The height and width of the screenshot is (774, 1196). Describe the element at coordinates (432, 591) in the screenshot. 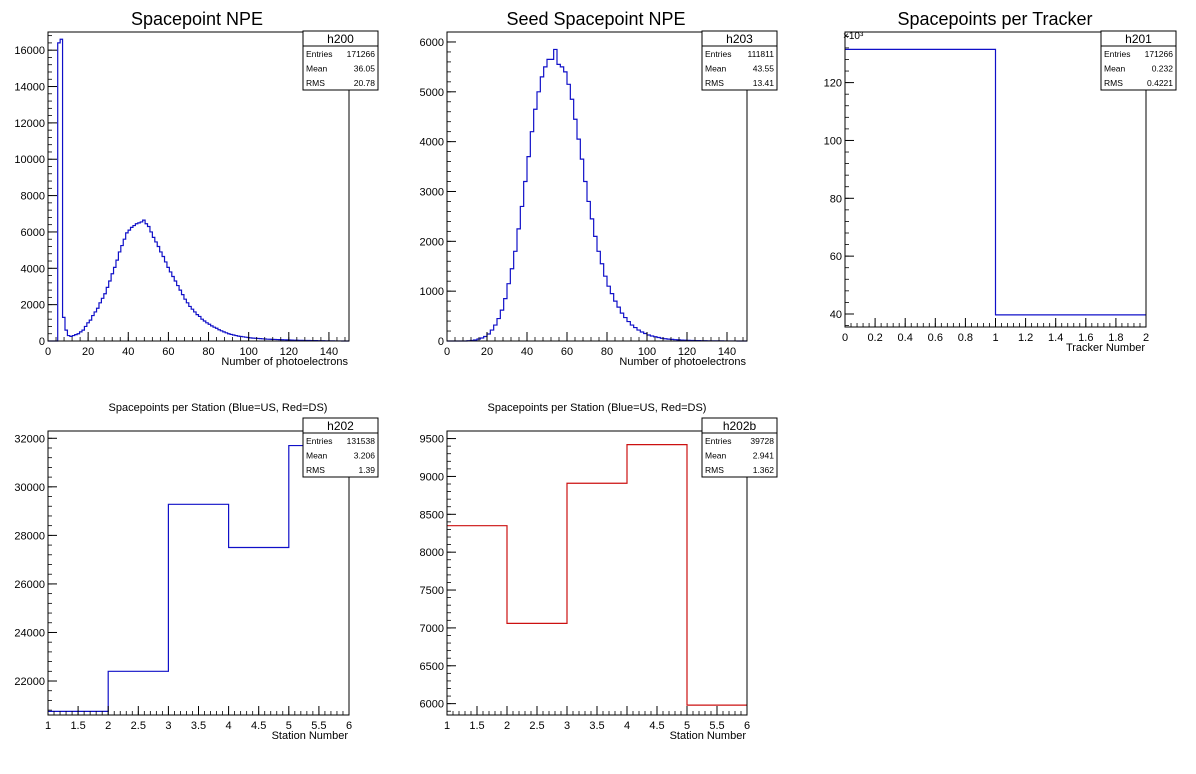

I see `y-tick-label: 7500` at that location.